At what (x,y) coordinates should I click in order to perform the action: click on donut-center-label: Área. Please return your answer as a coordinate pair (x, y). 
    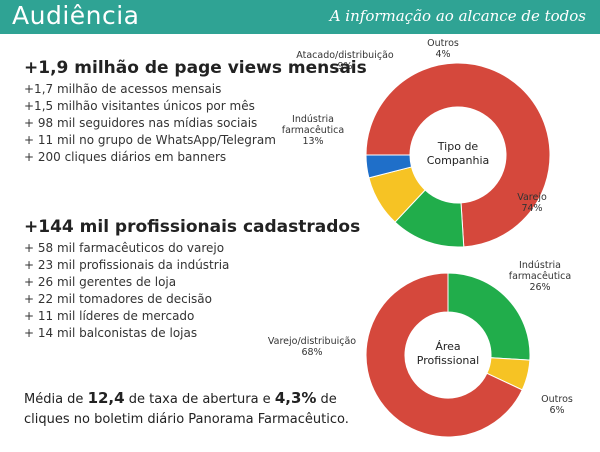
    Looking at the image, I should click on (447, 346).